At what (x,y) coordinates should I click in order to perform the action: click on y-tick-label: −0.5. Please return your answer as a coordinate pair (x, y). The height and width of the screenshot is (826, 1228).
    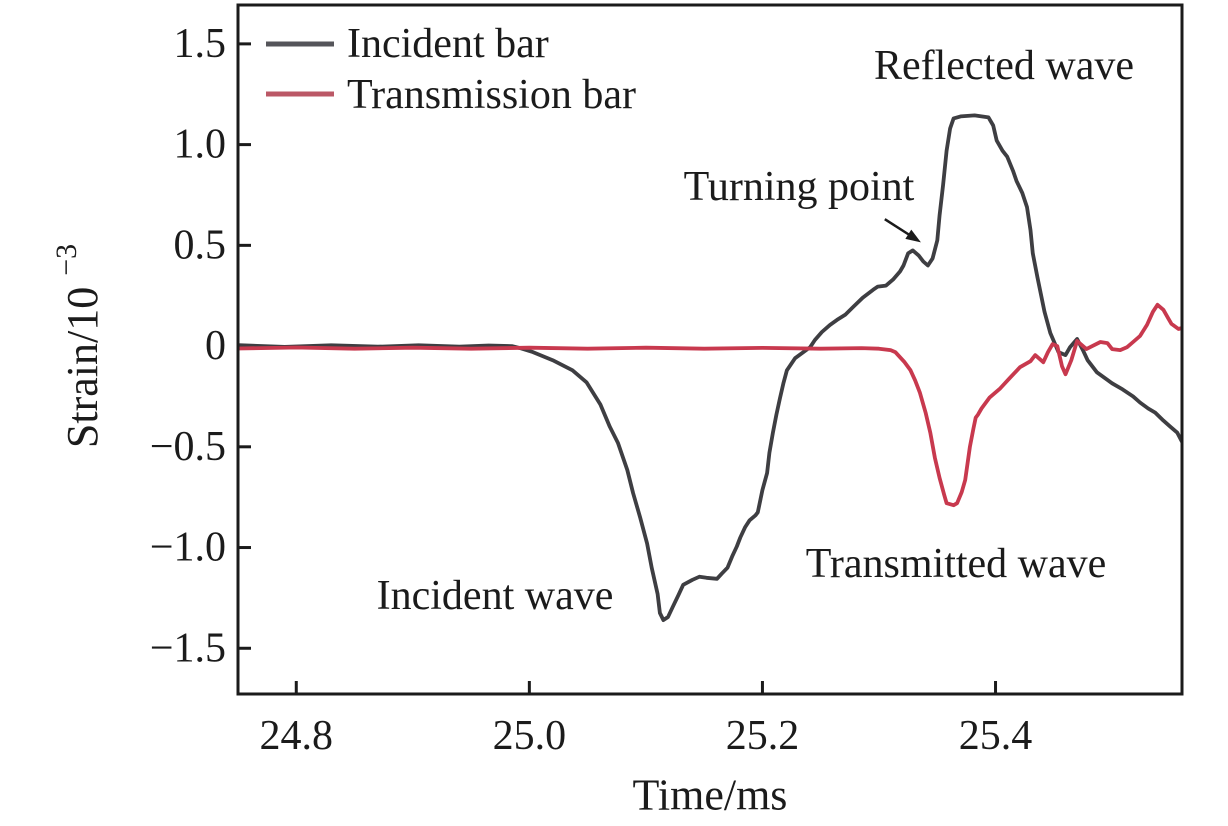
    Looking at the image, I should click on (188, 447).